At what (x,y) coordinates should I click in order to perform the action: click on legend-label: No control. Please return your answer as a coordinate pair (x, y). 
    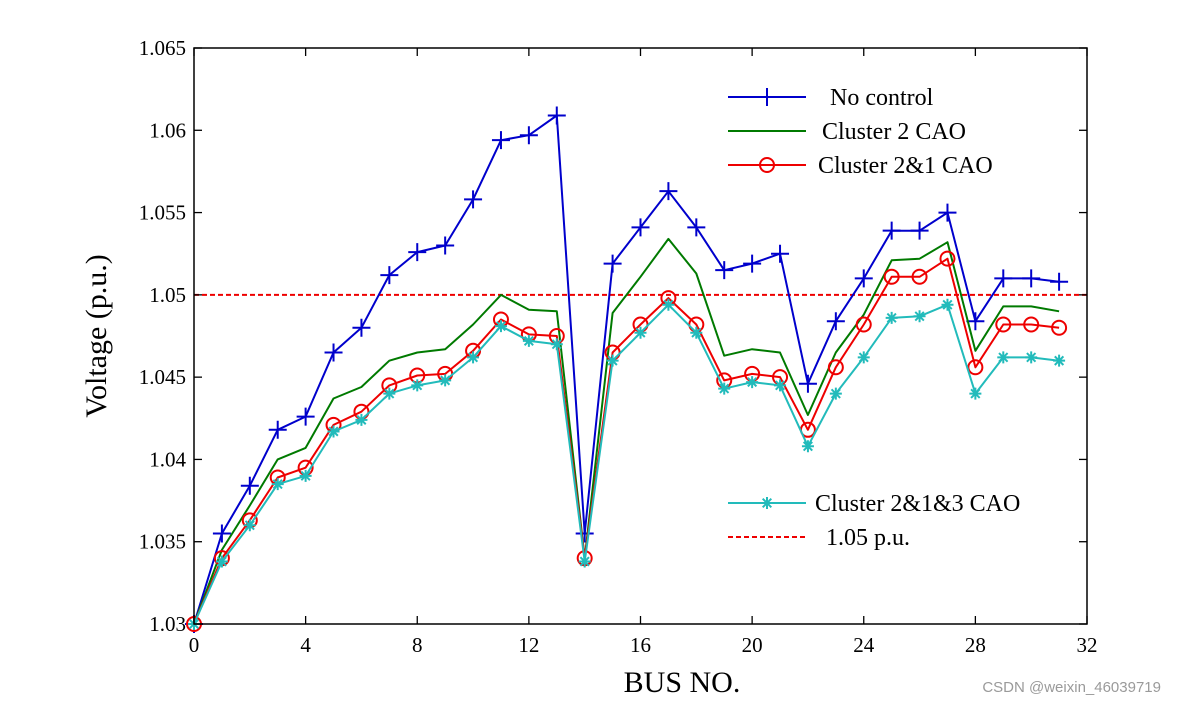
    Looking at the image, I should click on (882, 98).